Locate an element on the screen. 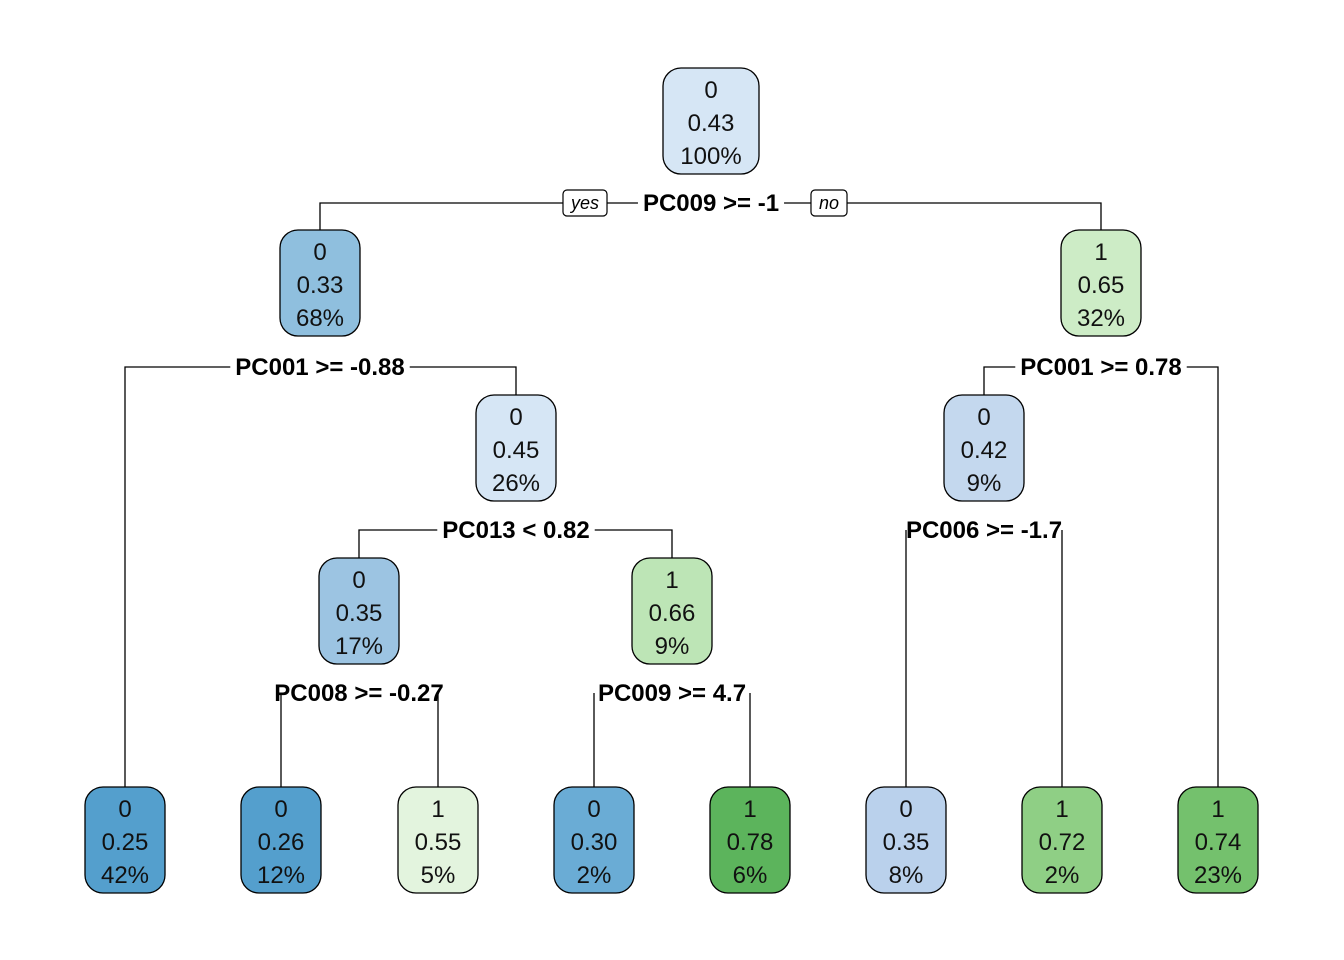  tree-node-n3: 1 0.65 32% is located at coordinates (1101, 283).